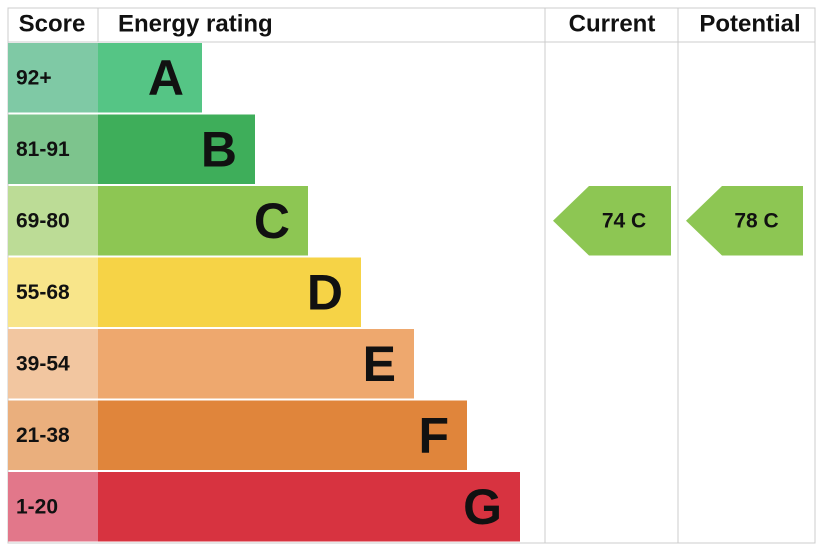 Image resolution: width=820 pixels, height=552 pixels. I want to click on score-label: 81-91, so click(43, 149).